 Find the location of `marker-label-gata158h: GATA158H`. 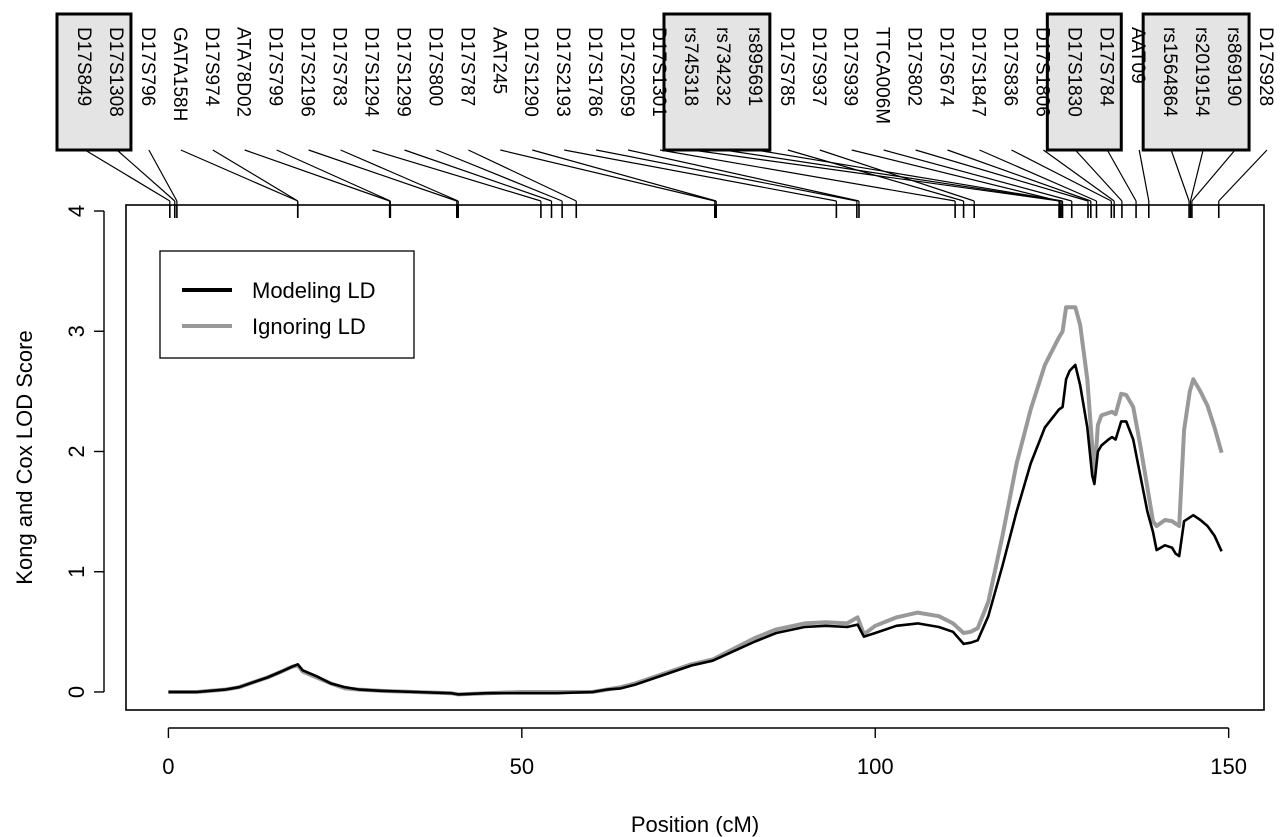

marker-label-gata158h: GATA158H is located at coordinates (179, 74).